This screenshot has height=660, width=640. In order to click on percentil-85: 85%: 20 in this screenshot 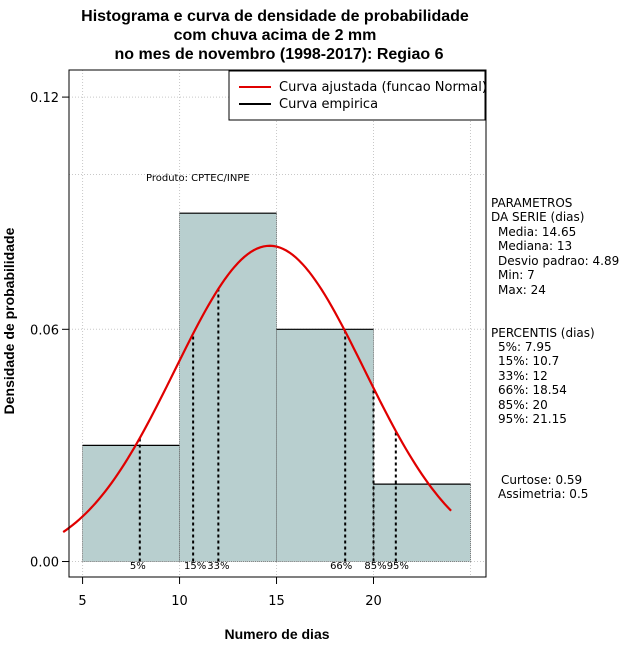, I will do `click(523, 405)`.